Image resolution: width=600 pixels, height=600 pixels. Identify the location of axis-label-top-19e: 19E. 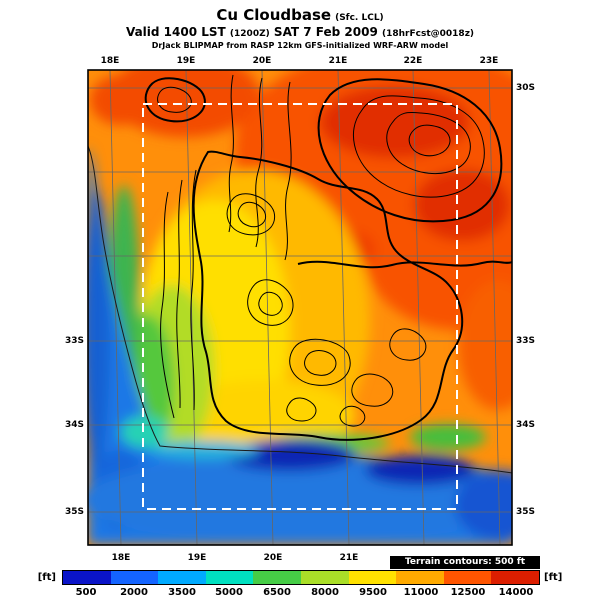
(186, 61).